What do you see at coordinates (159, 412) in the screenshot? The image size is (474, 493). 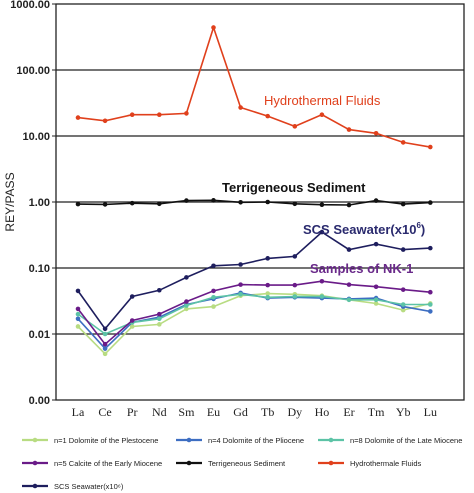 I see `x-tick-label: Nd` at bounding box center [159, 412].